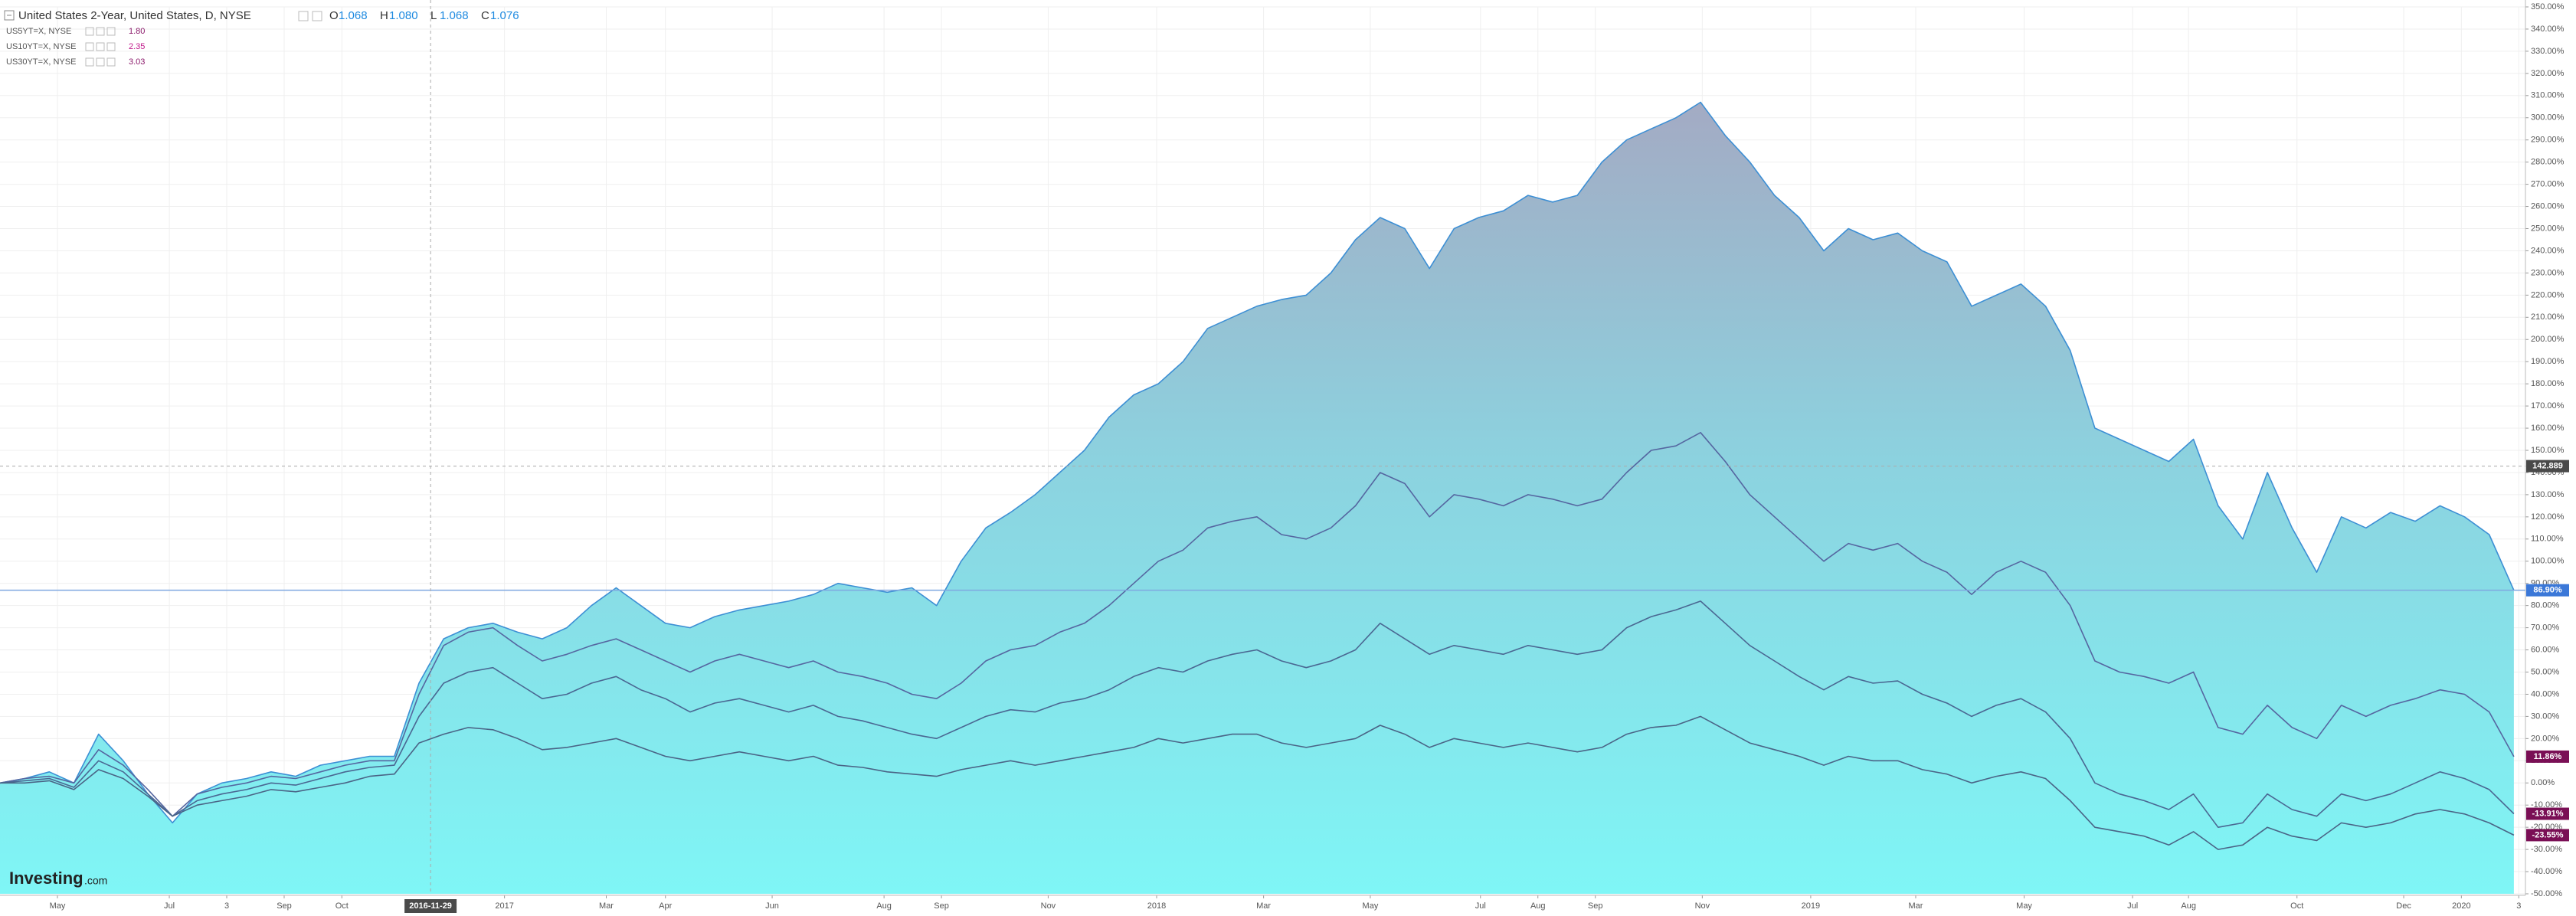 This screenshot has height=916, width=2576. I want to click on y-tick-label: 70.00%, so click(2545, 628).